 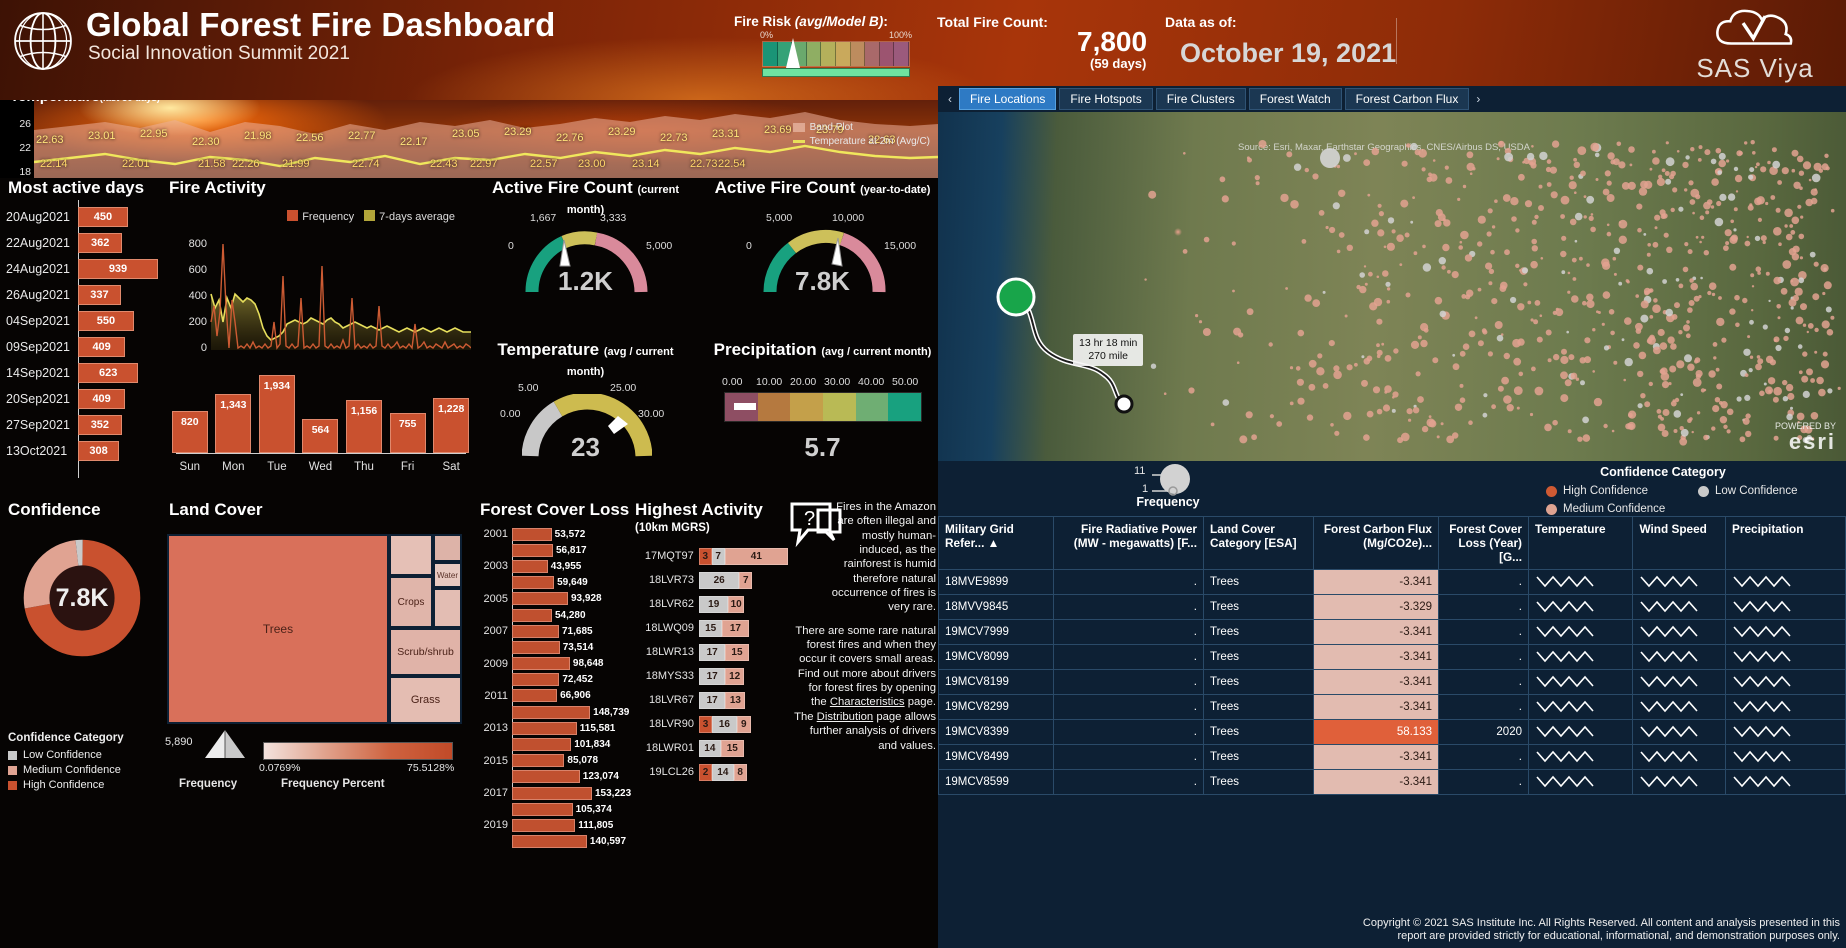 I want to click on weekday-bar: 1,934, so click(x=276, y=414).